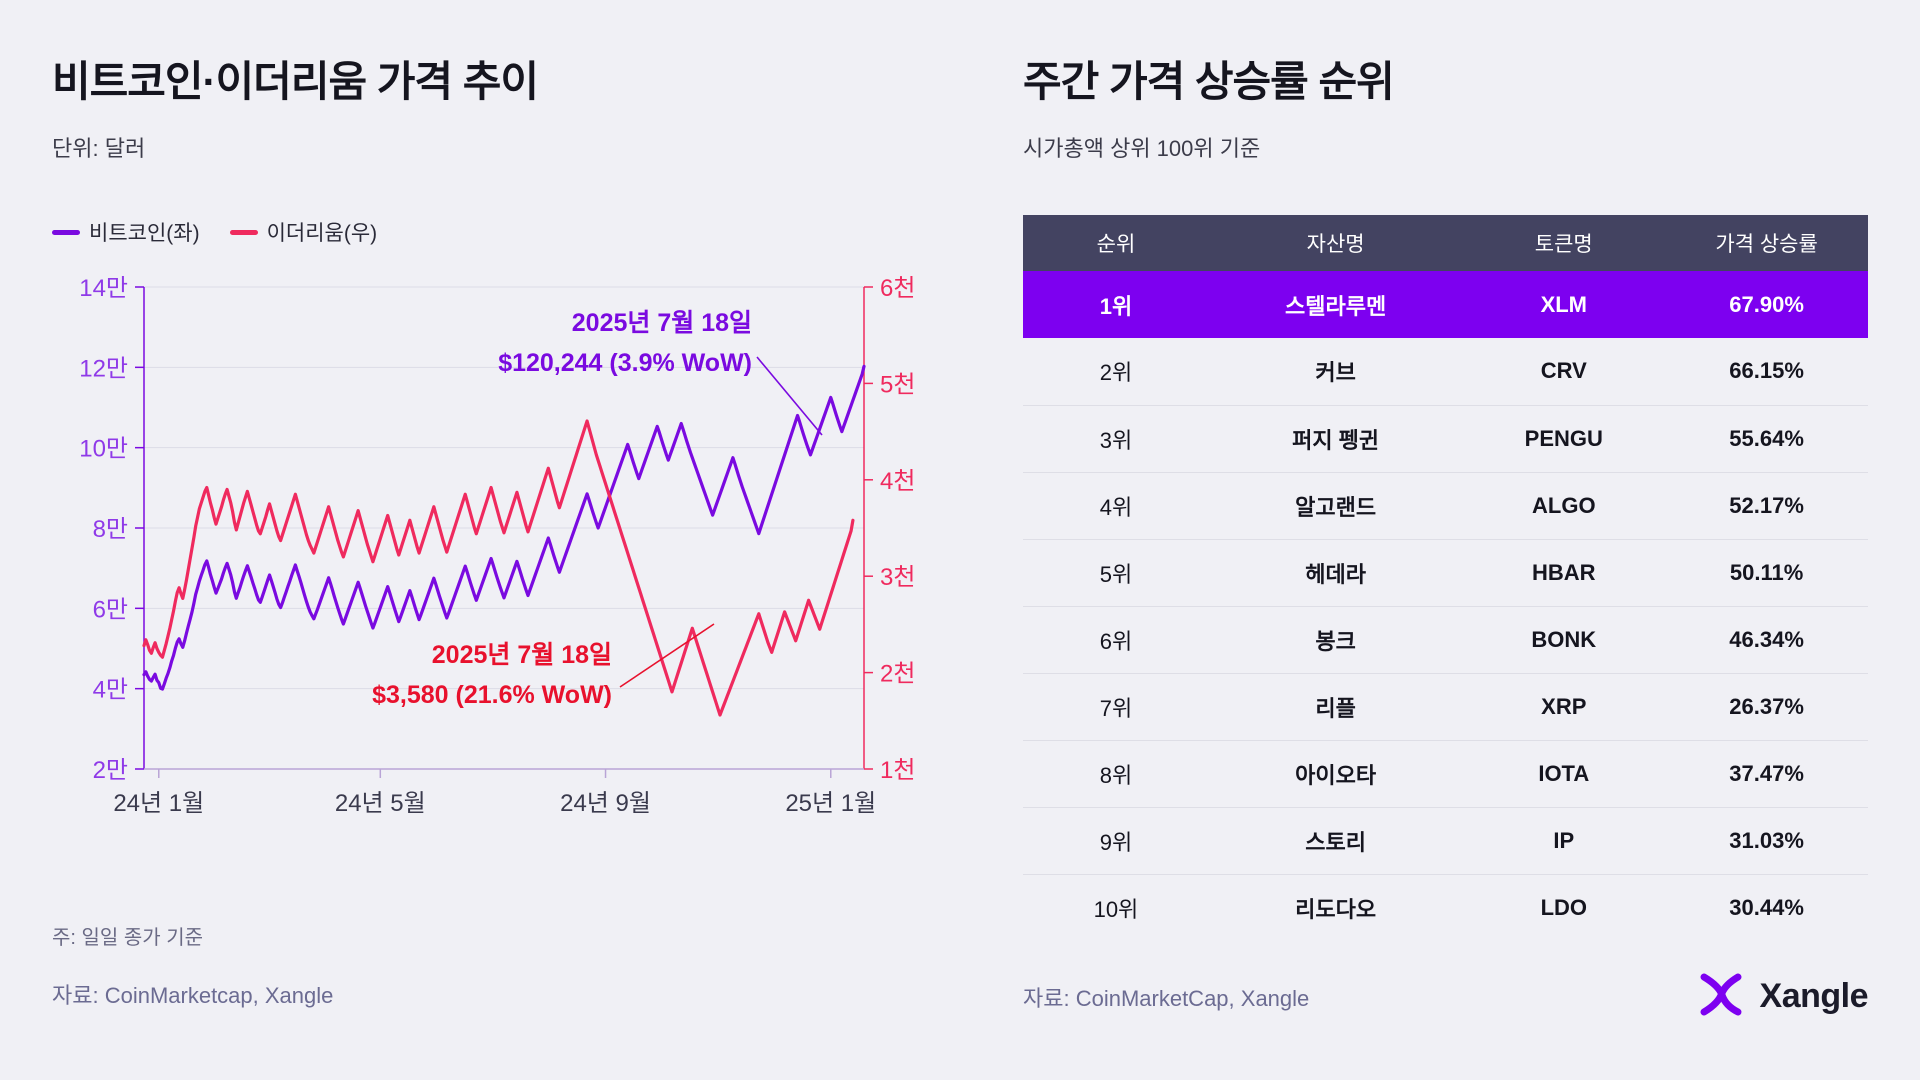  I want to click on cell-change: 50.11%, so click(1766, 573).